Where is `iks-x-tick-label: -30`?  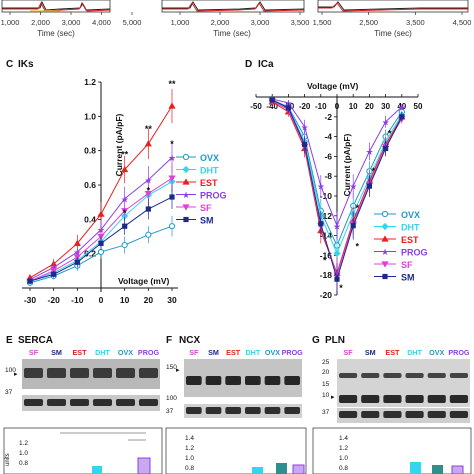 iks-x-tick-label: -30 is located at coordinates (30, 300).